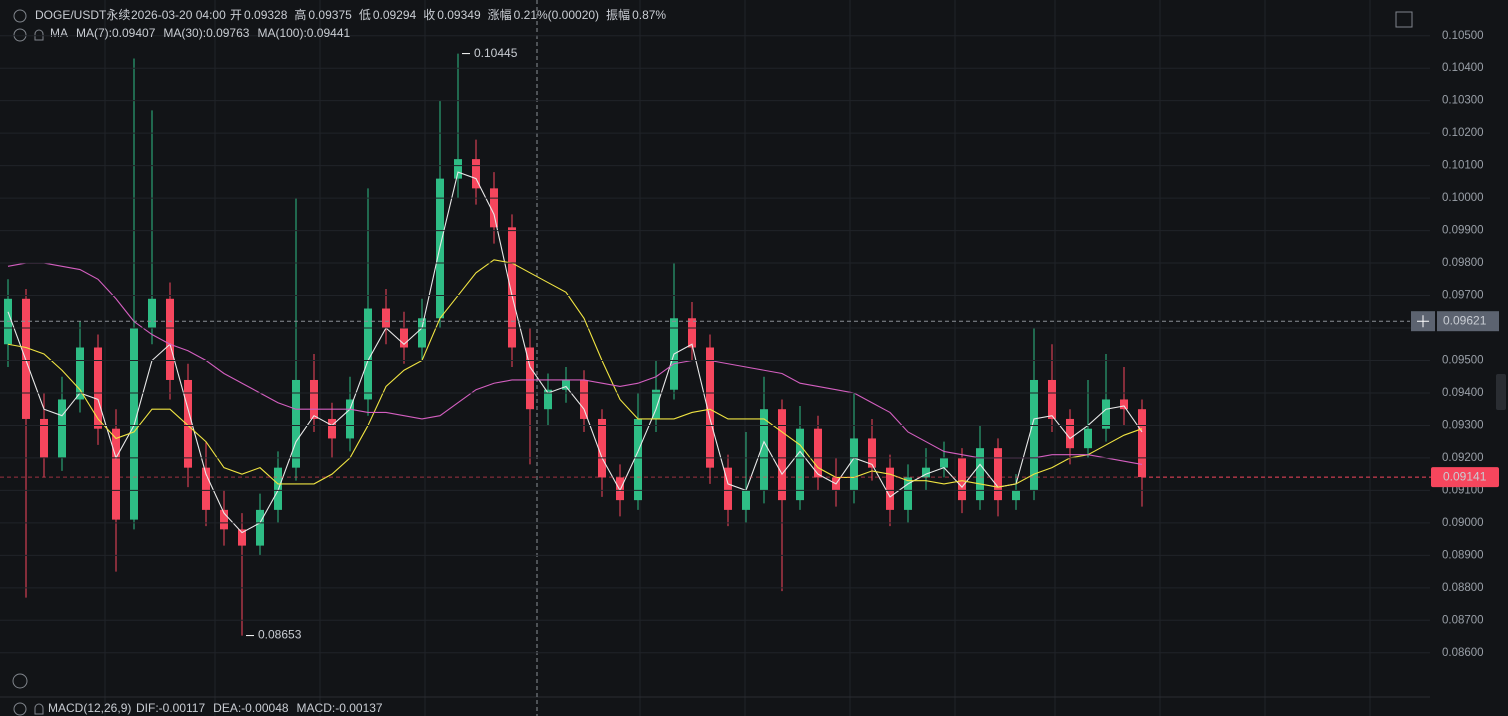 The height and width of the screenshot is (716, 1508). Describe the element at coordinates (1463, 523) in the screenshot. I see `y-tick-label: 0.09000` at that location.